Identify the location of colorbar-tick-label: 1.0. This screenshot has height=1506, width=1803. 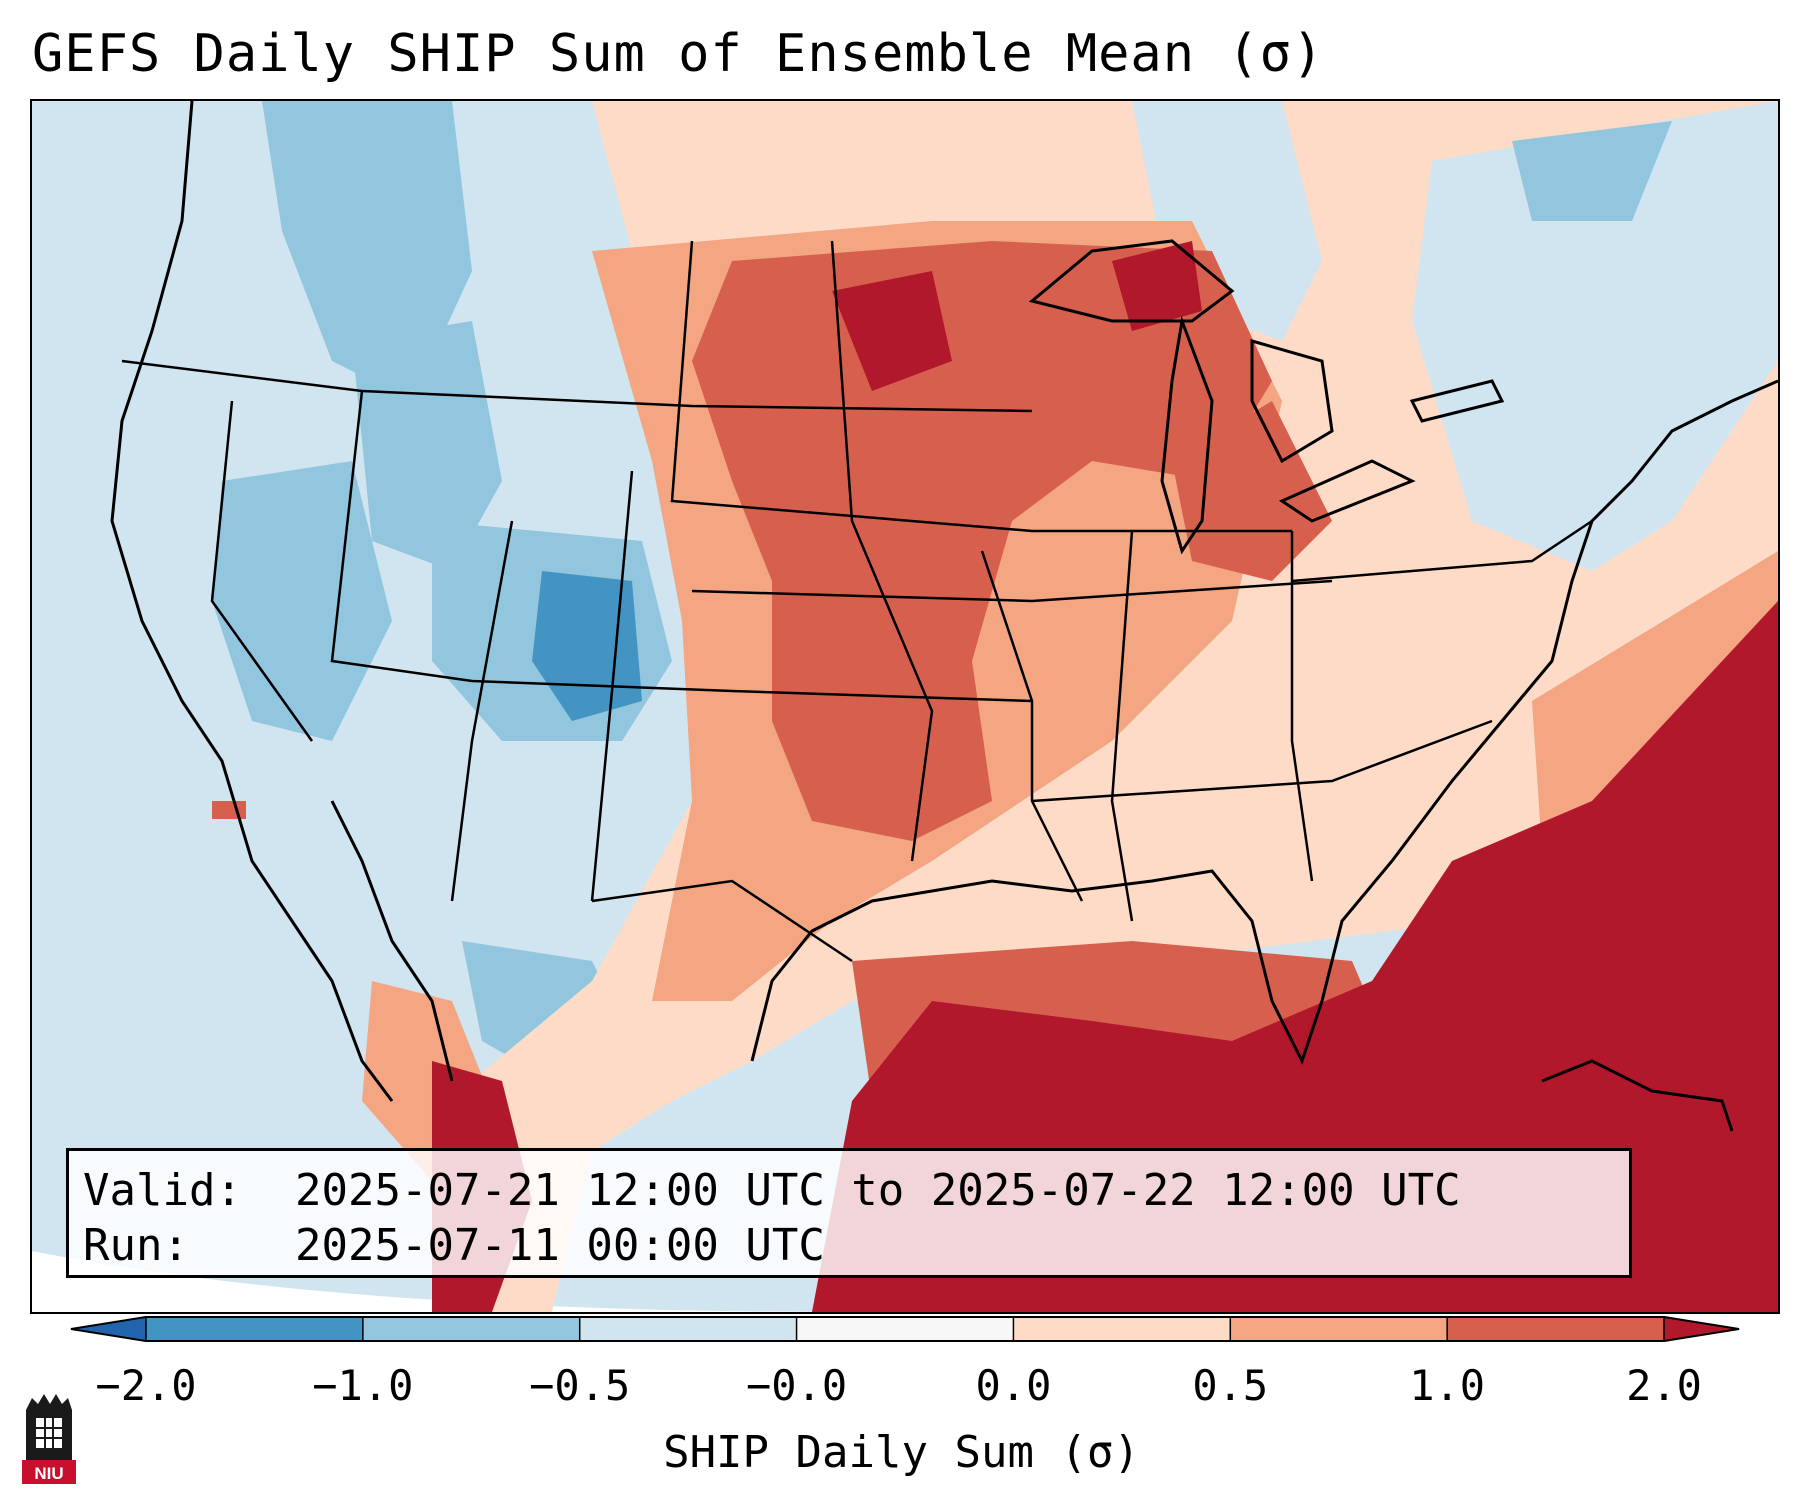
(1447, 1385).